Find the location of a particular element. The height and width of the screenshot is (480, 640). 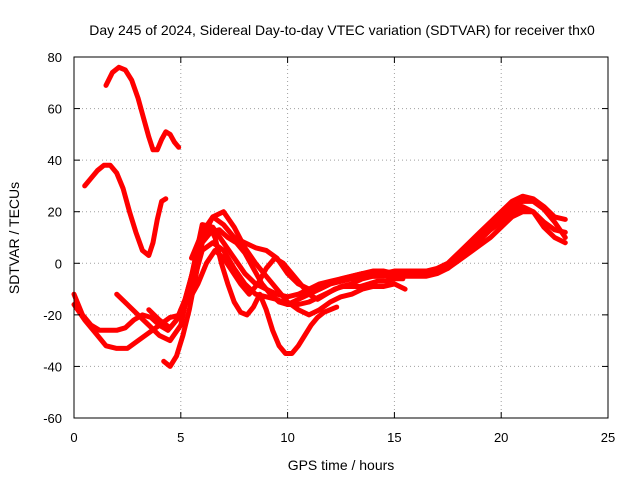

y-tick-label: 60 is located at coordinates (55, 109).